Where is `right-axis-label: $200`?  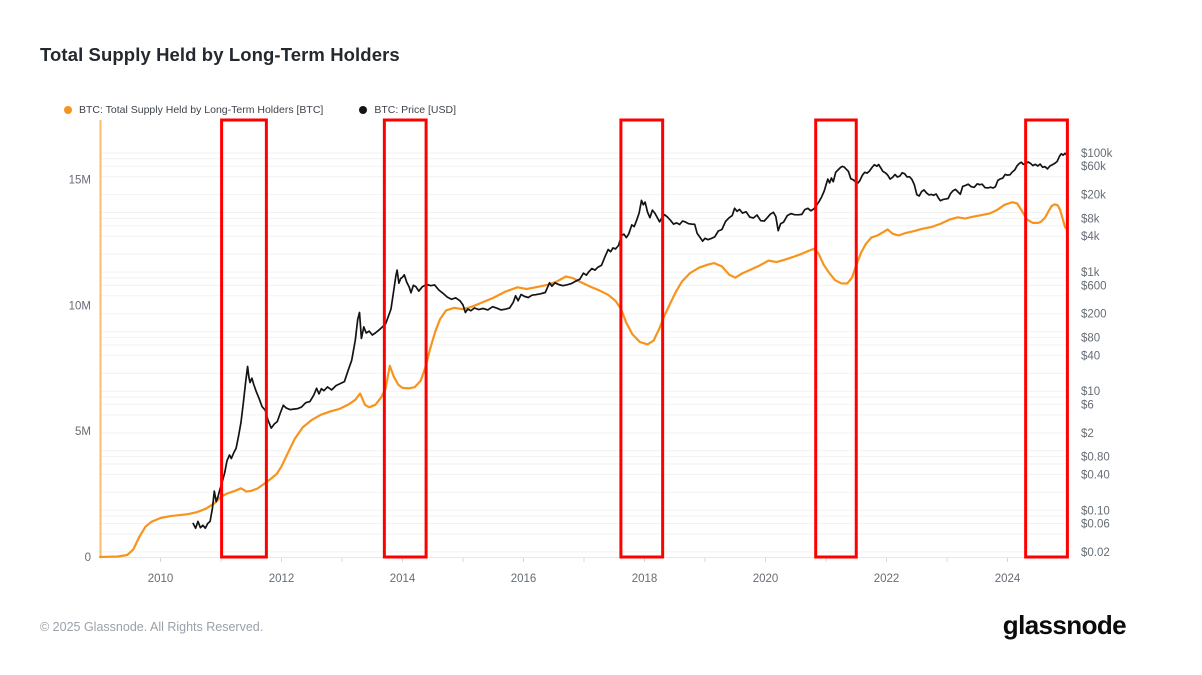 right-axis-label: $200 is located at coordinates (1094, 315).